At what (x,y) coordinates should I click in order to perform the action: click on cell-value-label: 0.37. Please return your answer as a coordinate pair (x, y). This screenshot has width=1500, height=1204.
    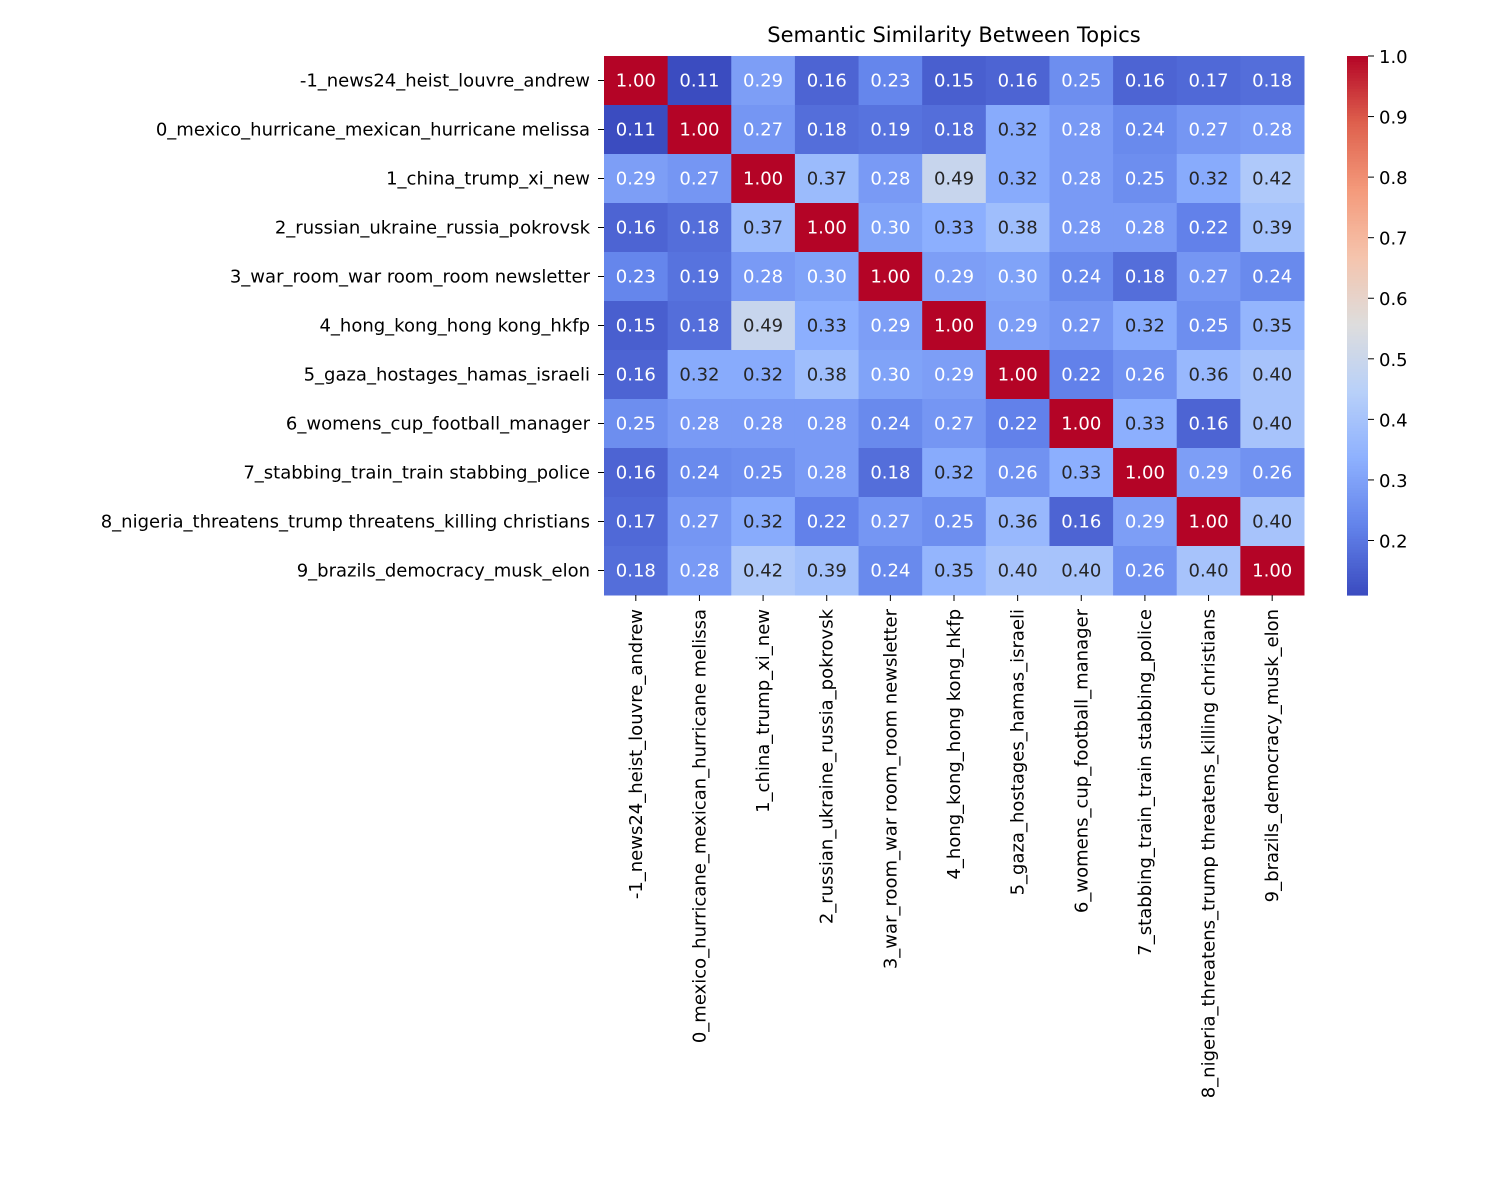
    Looking at the image, I should click on (763, 228).